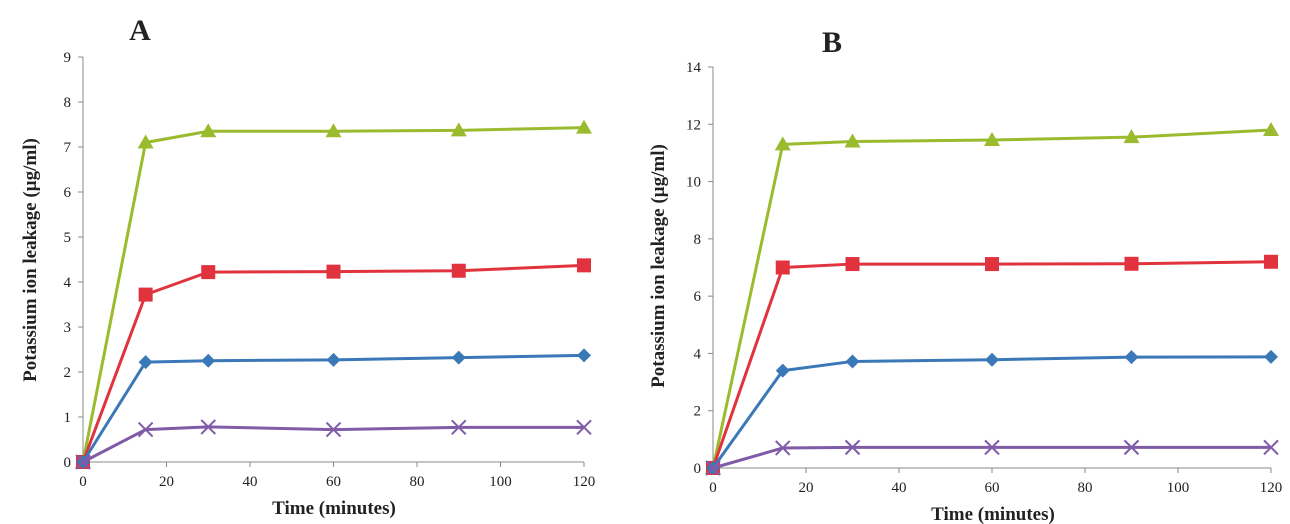 The height and width of the screenshot is (524, 1290). What do you see at coordinates (694, 68) in the screenshot?
I see `y-tick-label: 14` at bounding box center [694, 68].